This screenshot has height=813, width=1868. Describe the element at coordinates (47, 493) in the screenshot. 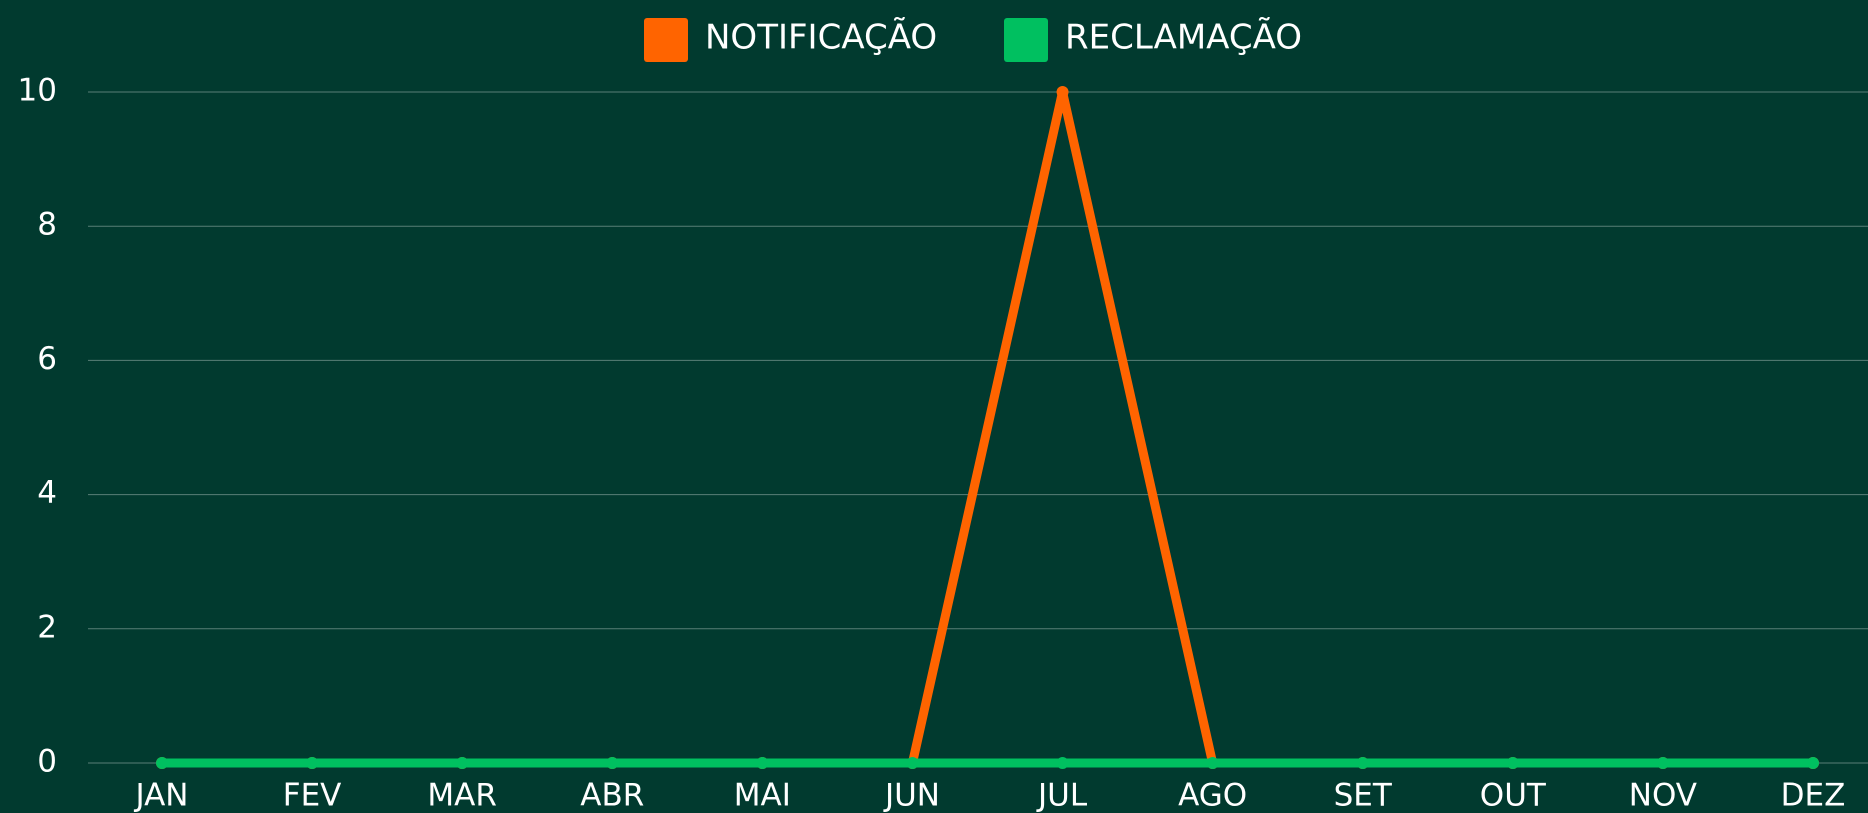

I see `y-tick-label: 4` at that location.